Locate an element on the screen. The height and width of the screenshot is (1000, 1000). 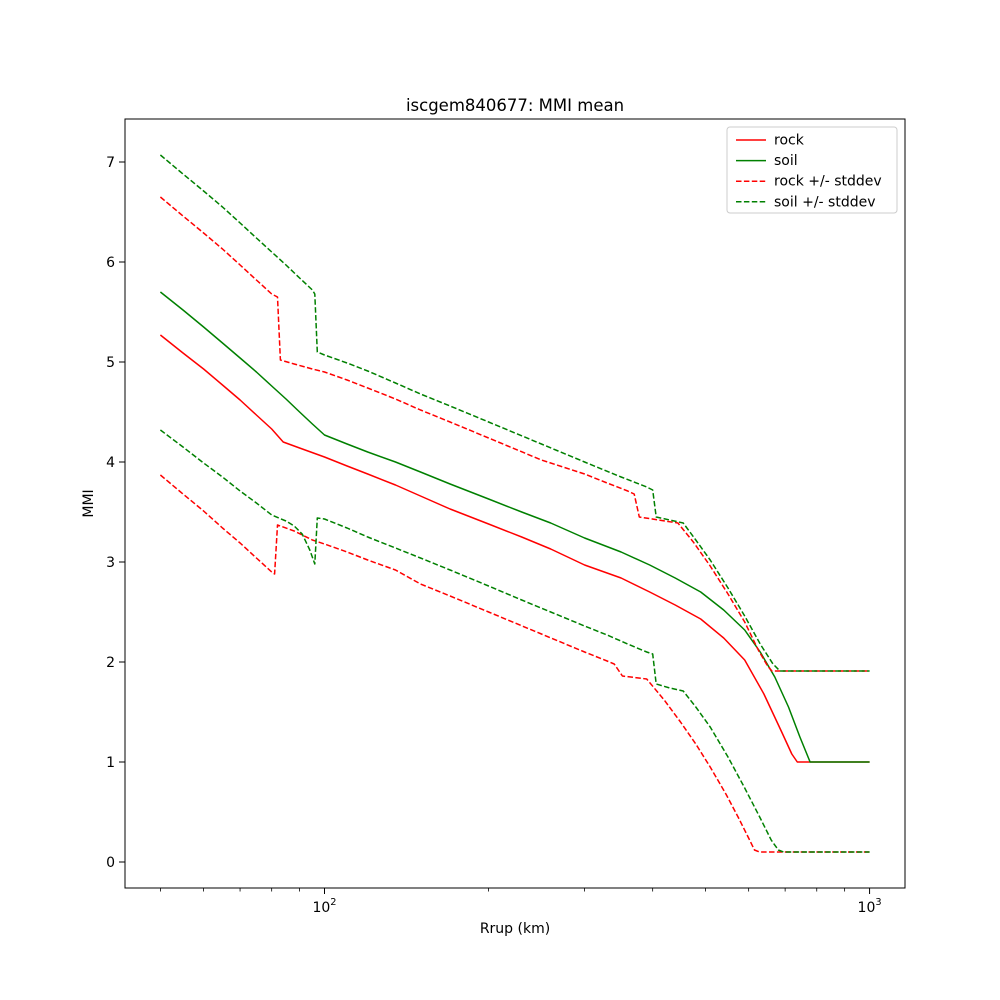
legend-label: rock is located at coordinates (789, 141).